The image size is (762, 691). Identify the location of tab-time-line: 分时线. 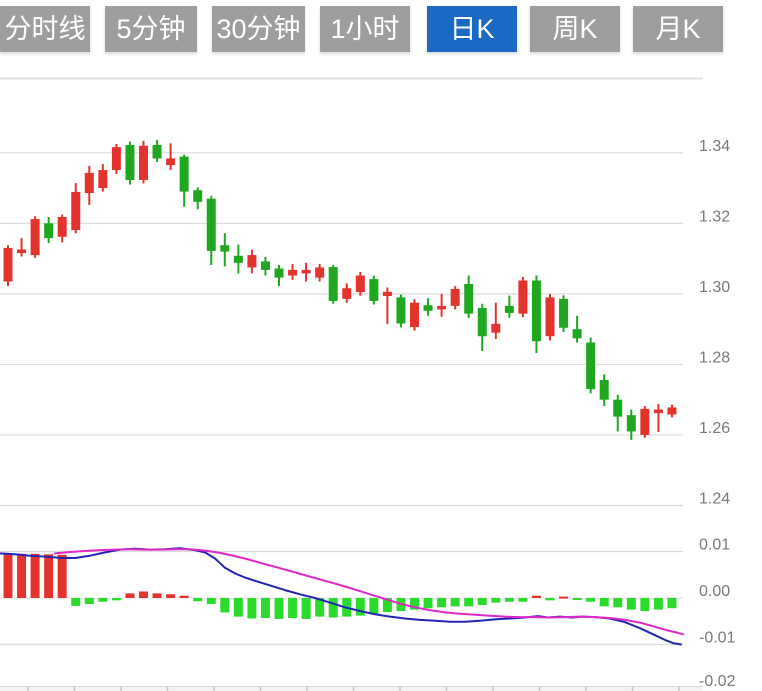
(45, 29).